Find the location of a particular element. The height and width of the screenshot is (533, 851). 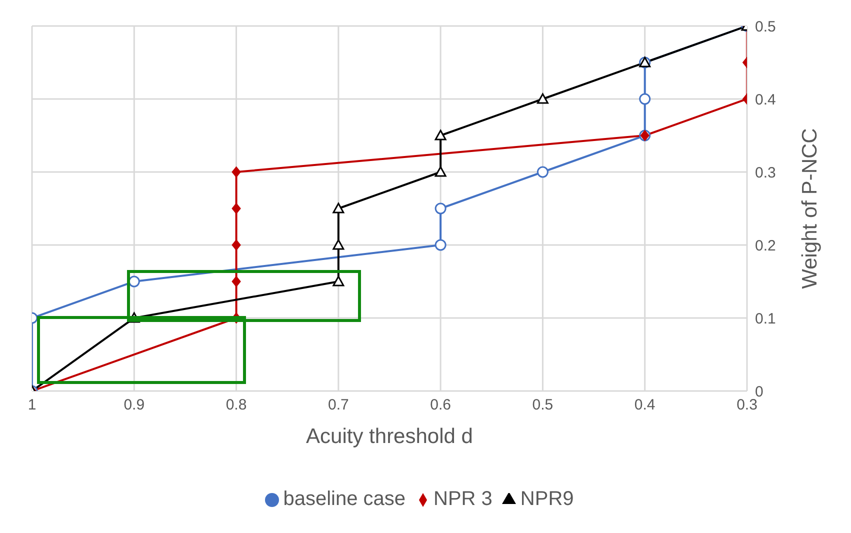

x-tick-label: 0.5 is located at coordinates (543, 405).